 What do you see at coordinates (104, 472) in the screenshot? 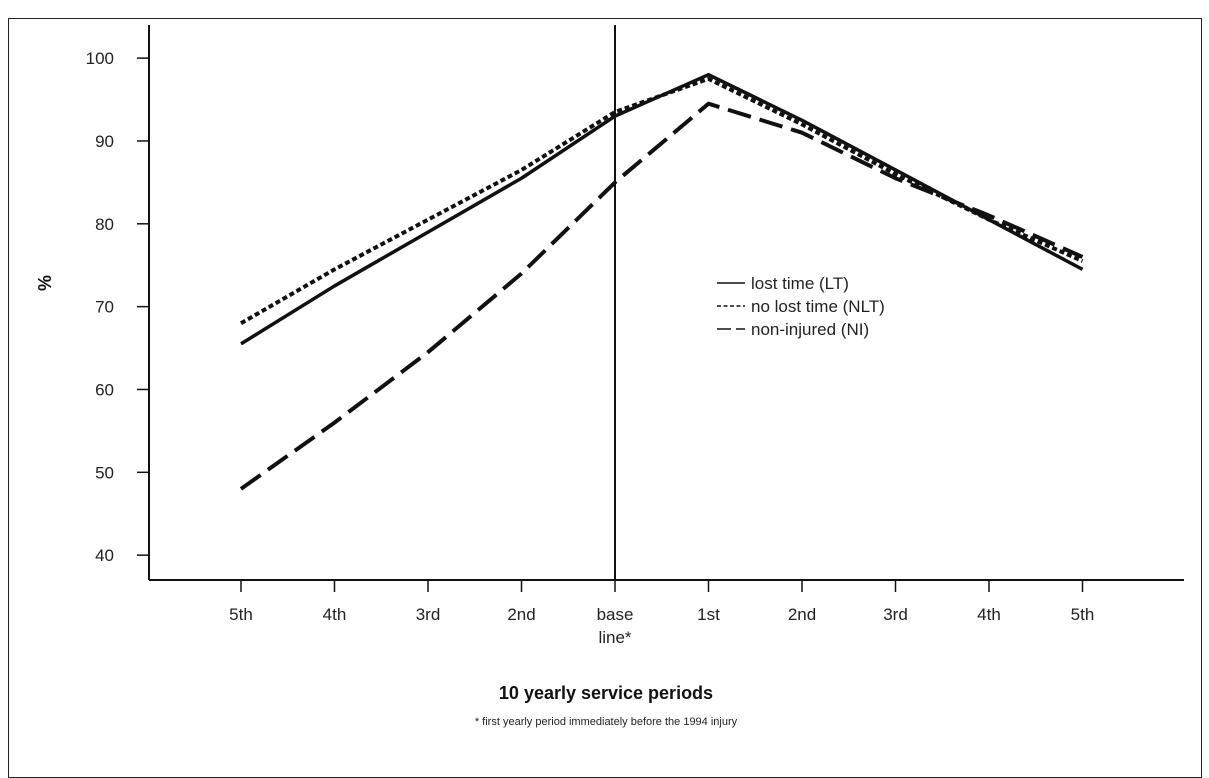
I see `y-tick-label: 50` at bounding box center [104, 472].